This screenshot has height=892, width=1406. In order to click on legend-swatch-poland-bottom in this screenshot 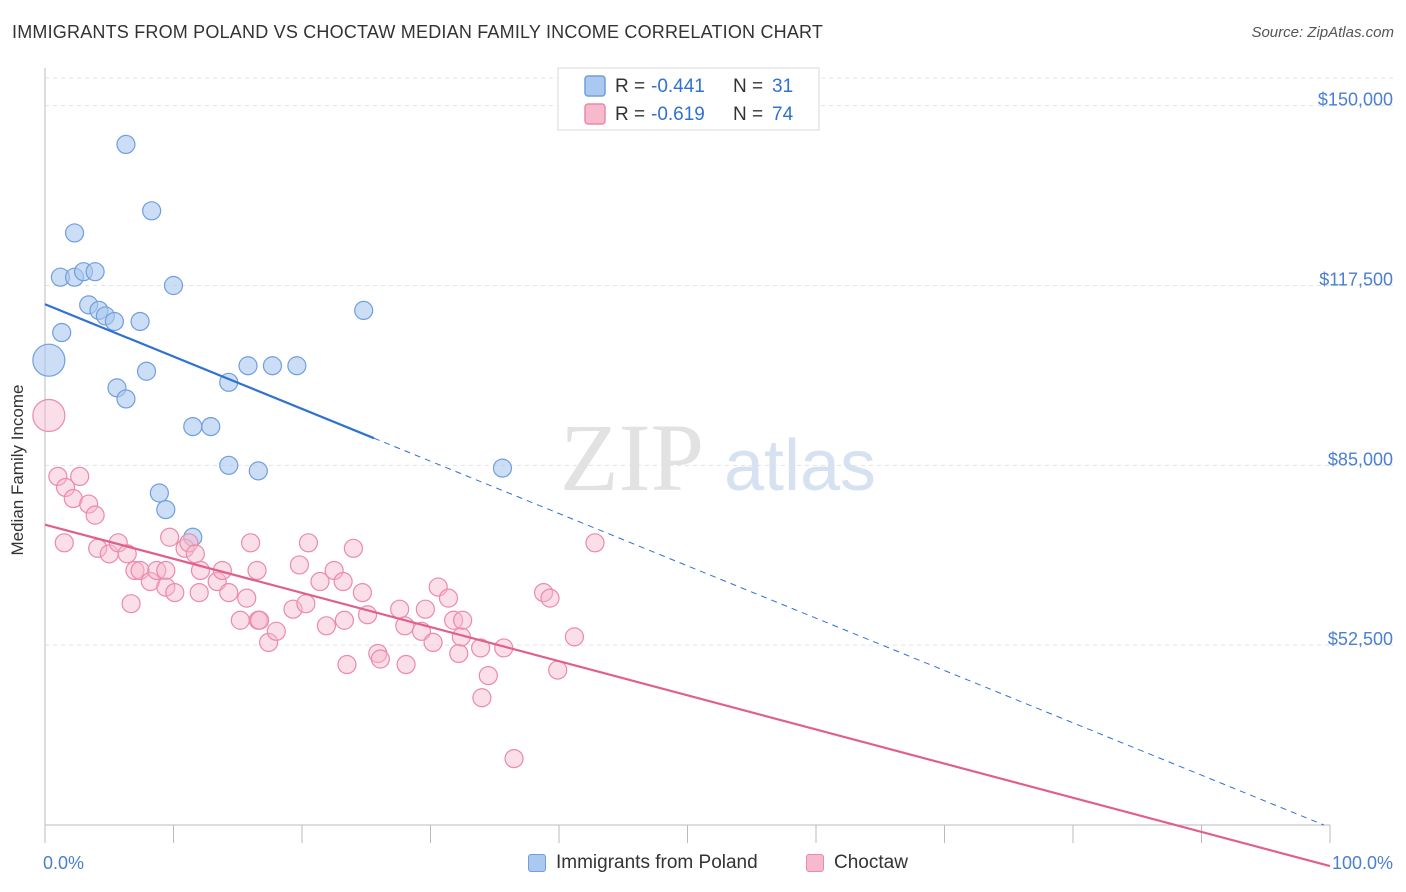, I will do `click(537, 863)`.